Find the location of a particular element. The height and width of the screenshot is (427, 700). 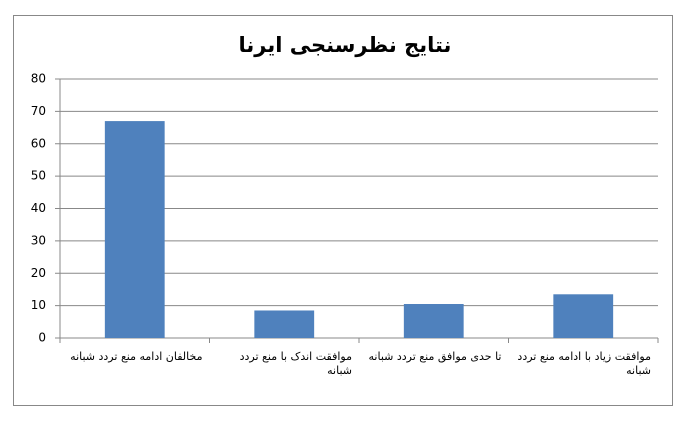

x-tick-label: مخالفان ادامه منع تردد شبانه is located at coordinates (136, 356).